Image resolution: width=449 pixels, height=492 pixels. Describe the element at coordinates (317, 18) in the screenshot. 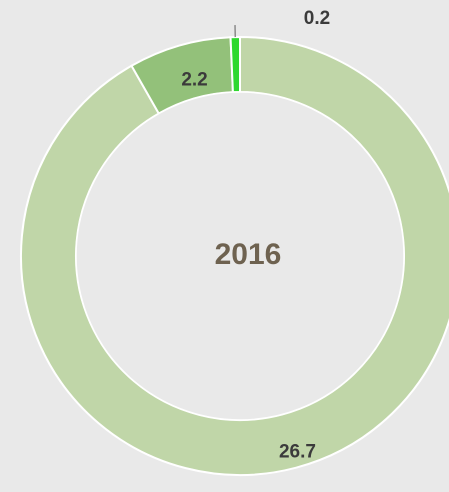

I see `data-label: 0.2` at that location.